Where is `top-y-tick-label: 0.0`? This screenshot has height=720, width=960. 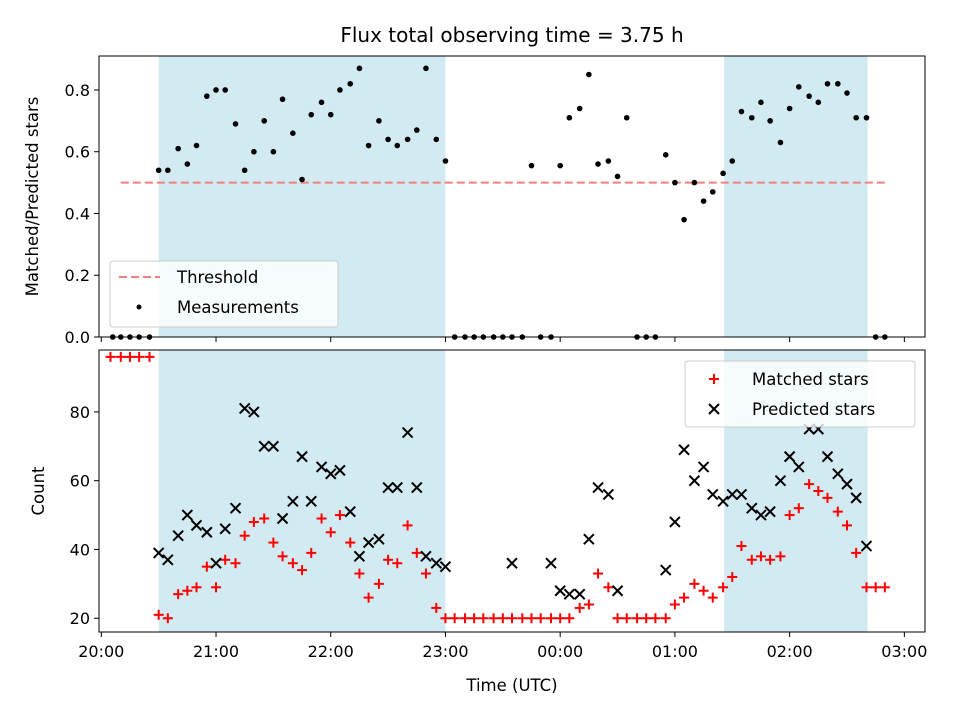 top-y-tick-label: 0.0 is located at coordinates (77, 337).